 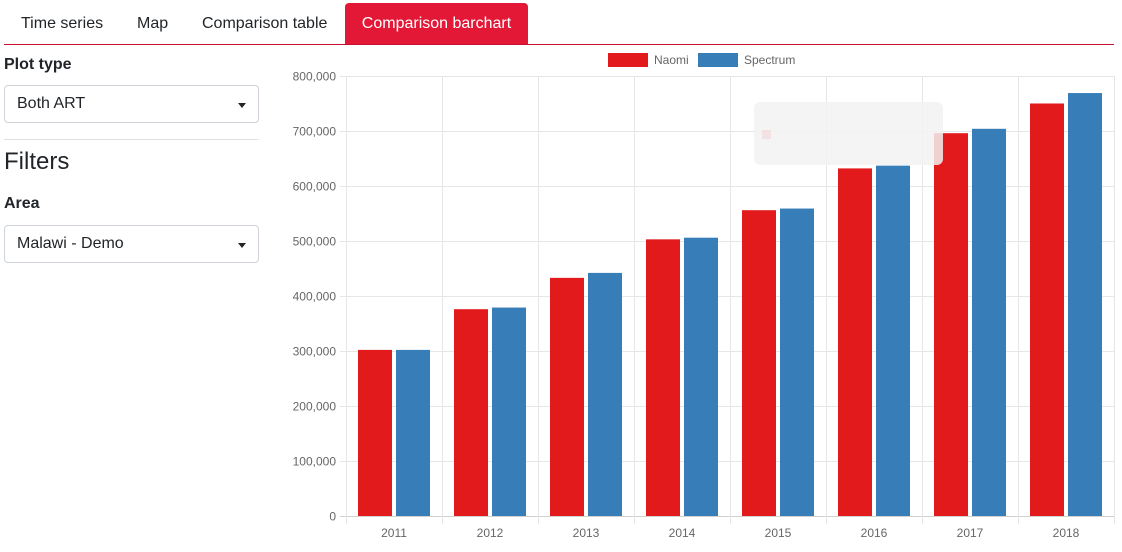 What do you see at coordinates (38, 64) in the screenshot?
I see `plot-type-label: Plot type` at bounding box center [38, 64].